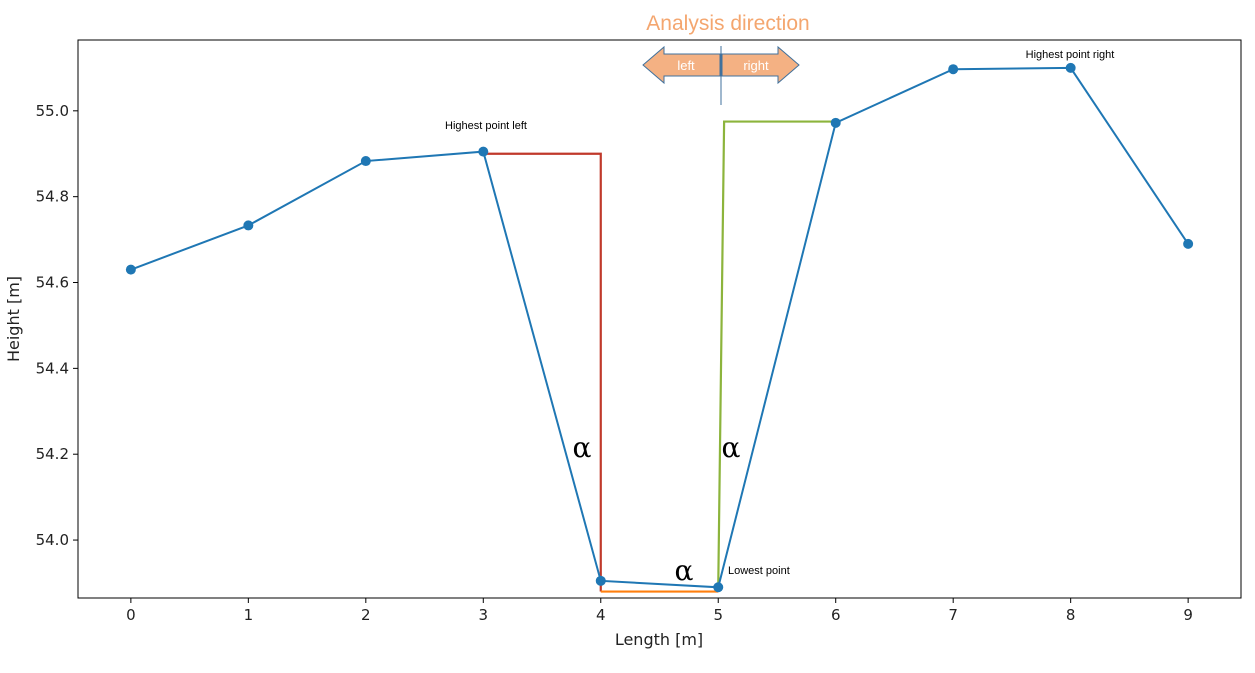 The image size is (1255, 673). I want to click on highest-left-label: Highest point left, so click(486, 126).